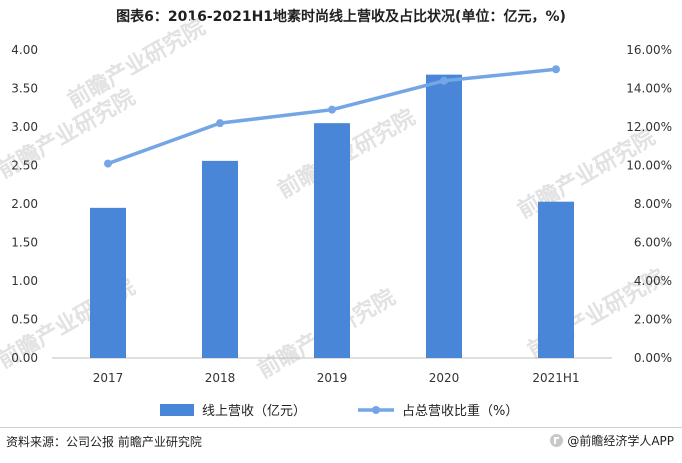 The image size is (682, 463). Describe the element at coordinates (332, 109) in the screenshot. I see `line-point-2019` at that location.